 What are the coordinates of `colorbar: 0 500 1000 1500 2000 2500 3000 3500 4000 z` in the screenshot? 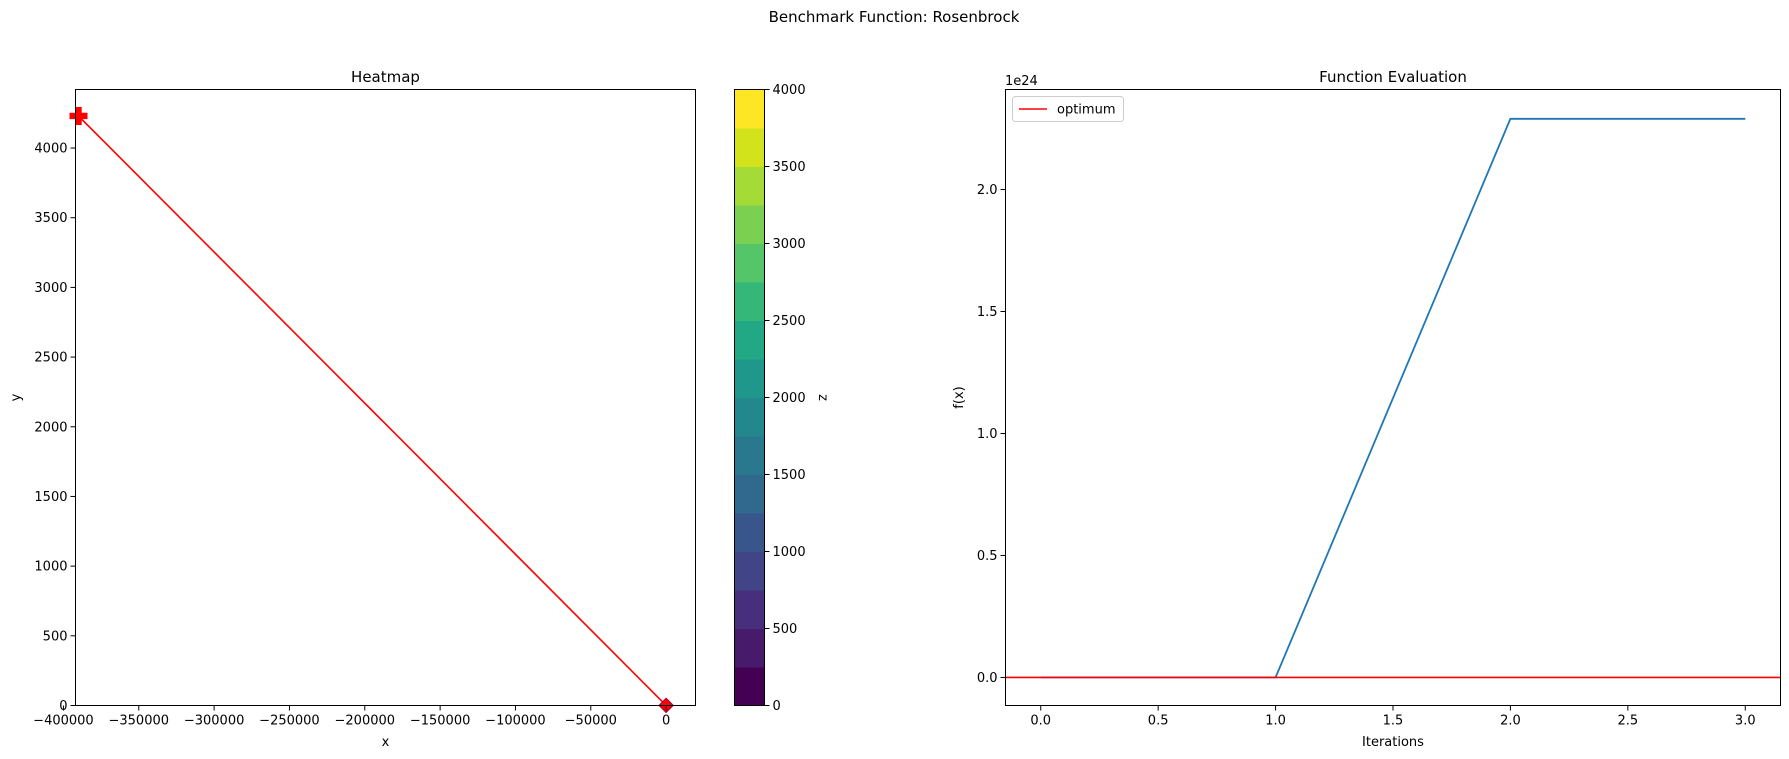 It's located at (782, 398).